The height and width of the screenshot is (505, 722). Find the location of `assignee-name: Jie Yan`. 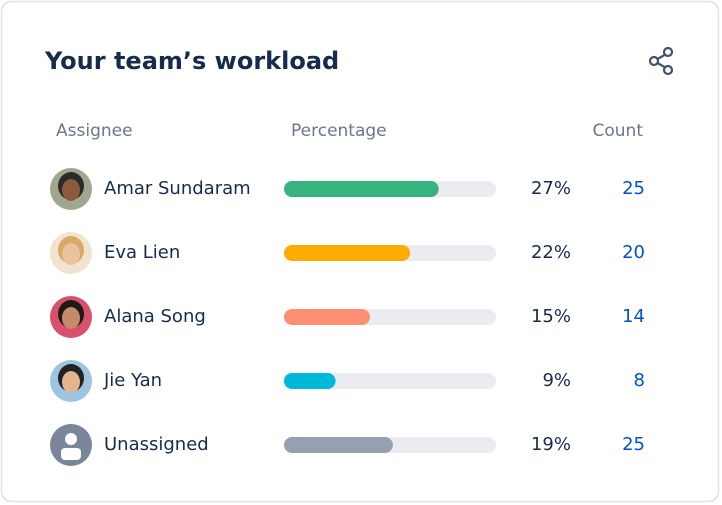

assignee-name: Jie Yan is located at coordinates (132, 380).